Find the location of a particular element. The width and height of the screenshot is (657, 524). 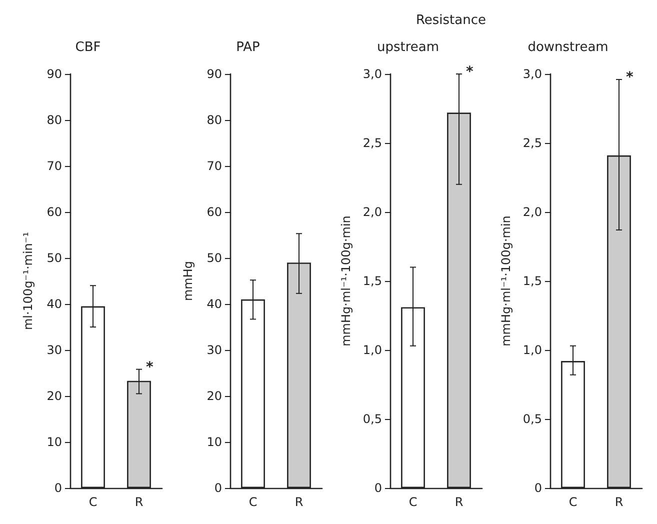

text: Resistance is located at coordinates (451, 20).